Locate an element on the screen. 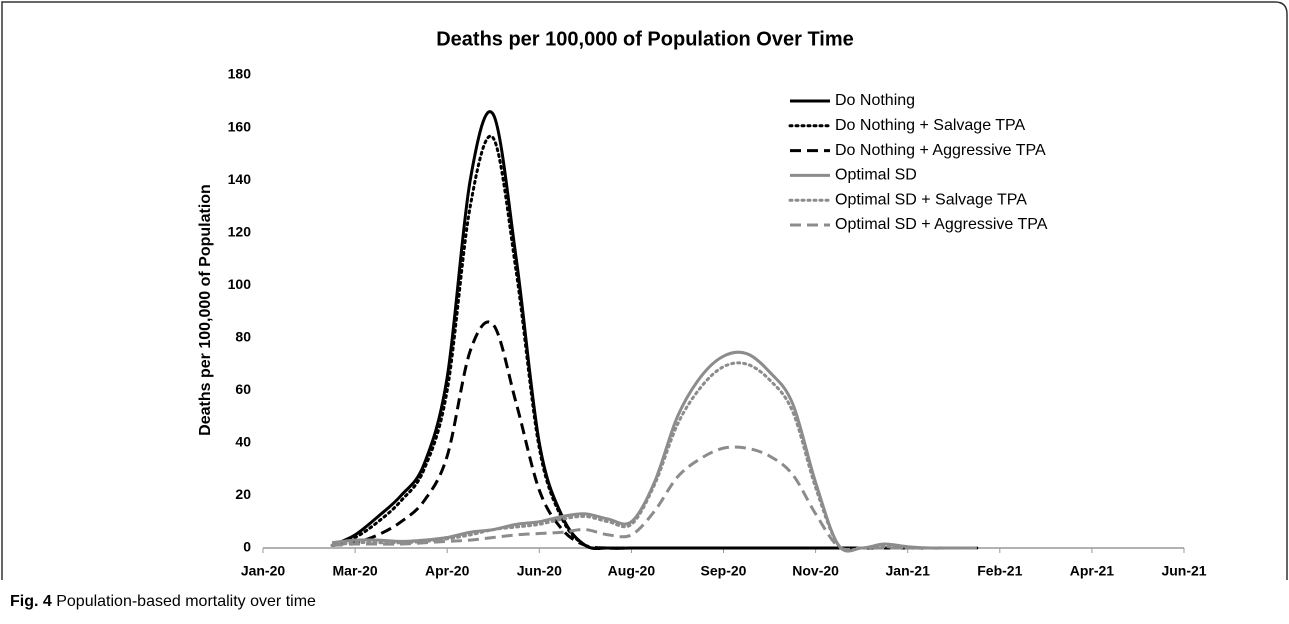 The image size is (1289, 624). x-tick-label: Jan-20 is located at coordinates (263, 571).